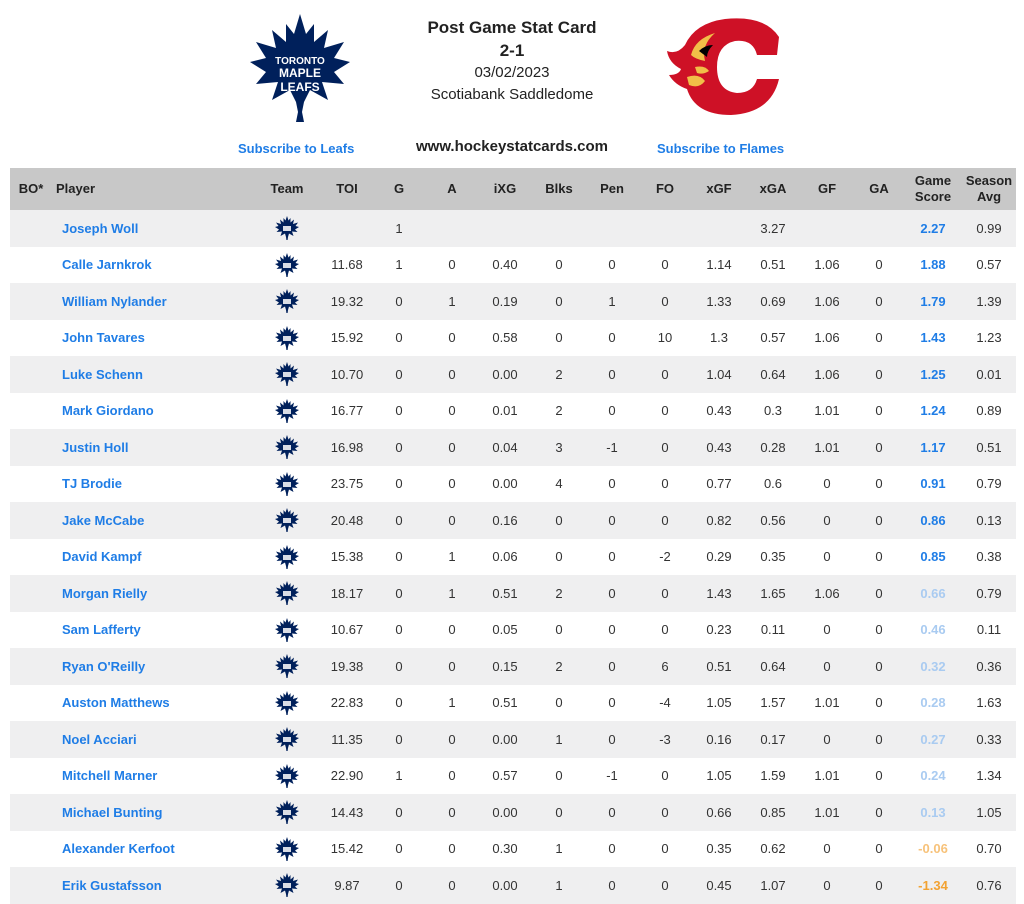 The height and width of the screenshot is (904, 1024). What do you see at coordinates (102, 557) in the screenshot?
I see `player-link: David Kampf` at bounding box center [102, 557].